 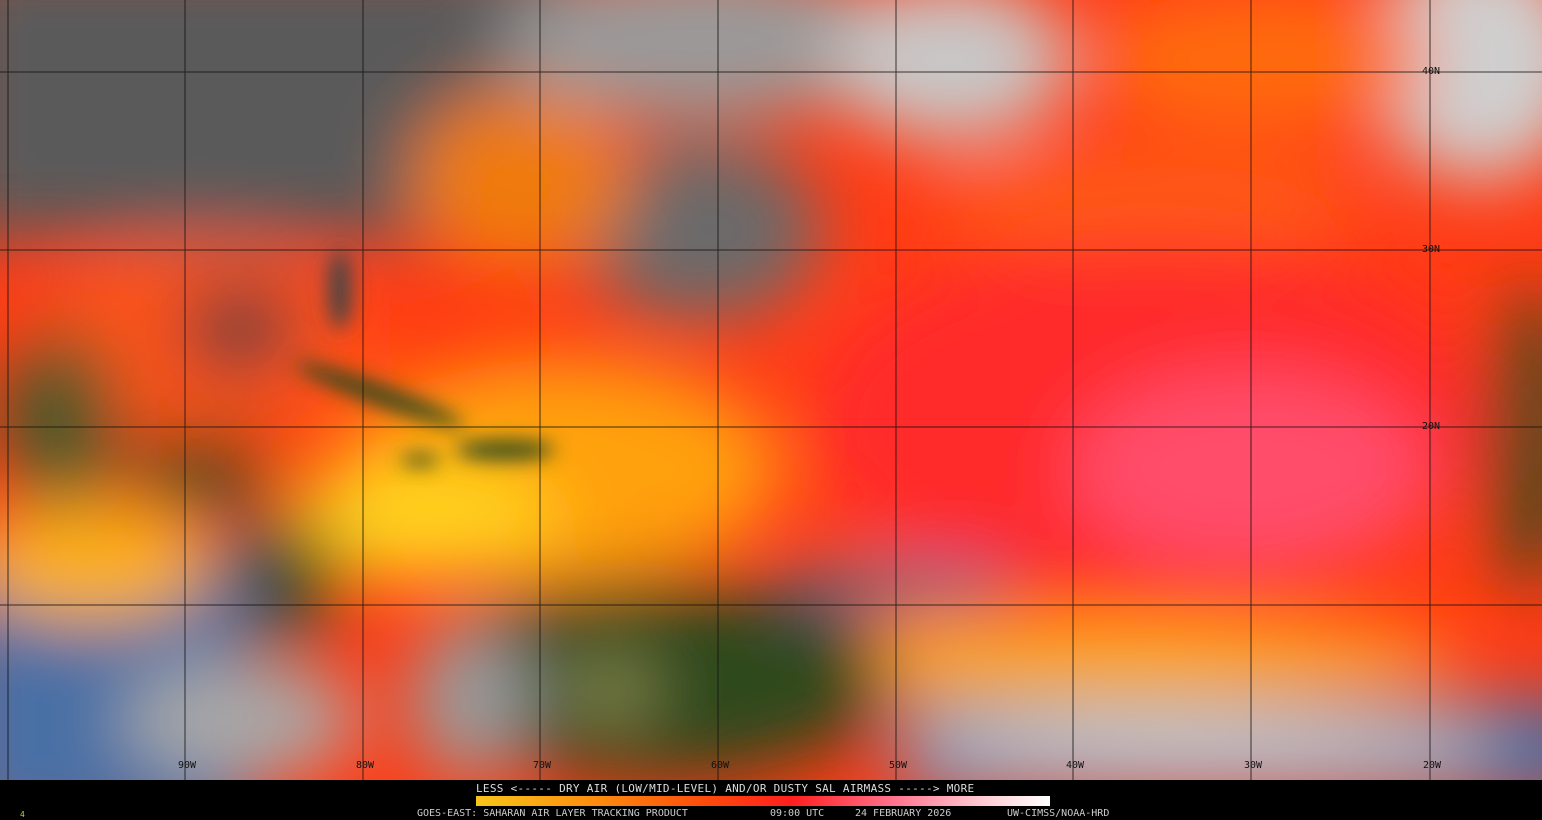 What do you see at coordinates (1253, 765) in the screenshot?
I see `lon-label: 30W` at bounding box center [1253, 765].